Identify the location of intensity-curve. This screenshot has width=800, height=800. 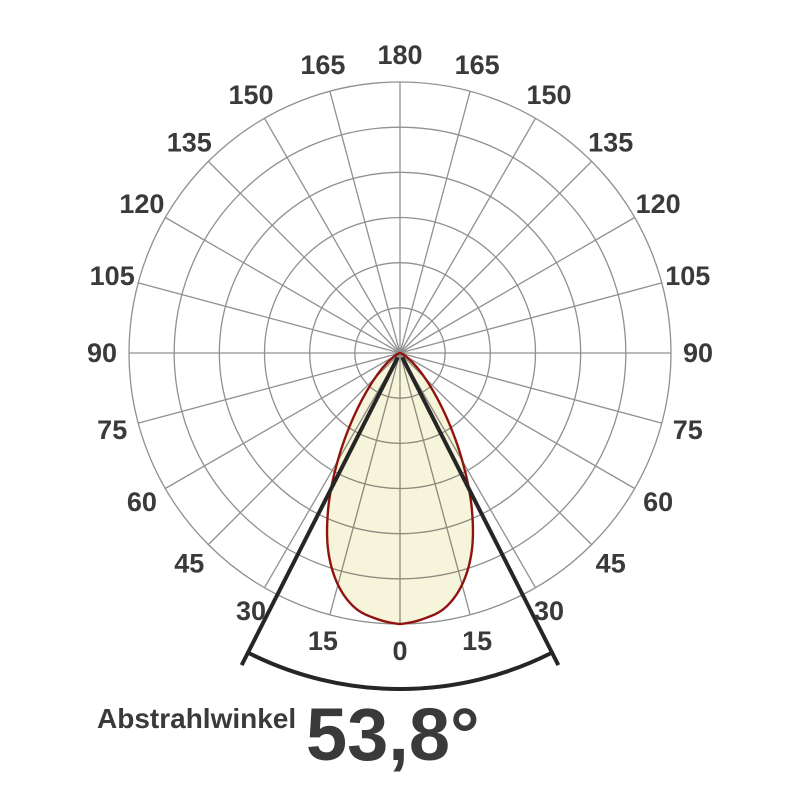
(400, 488).